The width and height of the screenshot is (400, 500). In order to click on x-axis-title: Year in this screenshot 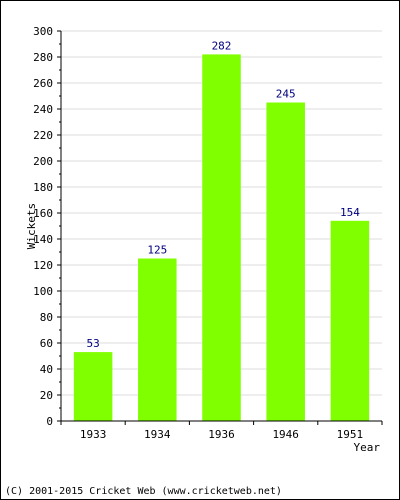, I will do `click(367, 447)`.